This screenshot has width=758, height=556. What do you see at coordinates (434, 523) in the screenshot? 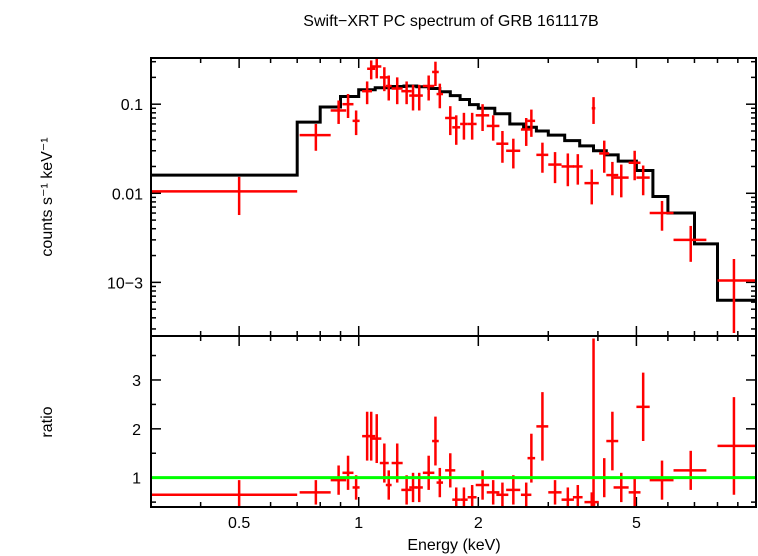
I see `energy-tick-labels: 0.5 1 2 5` at bounding box center [434, 523].